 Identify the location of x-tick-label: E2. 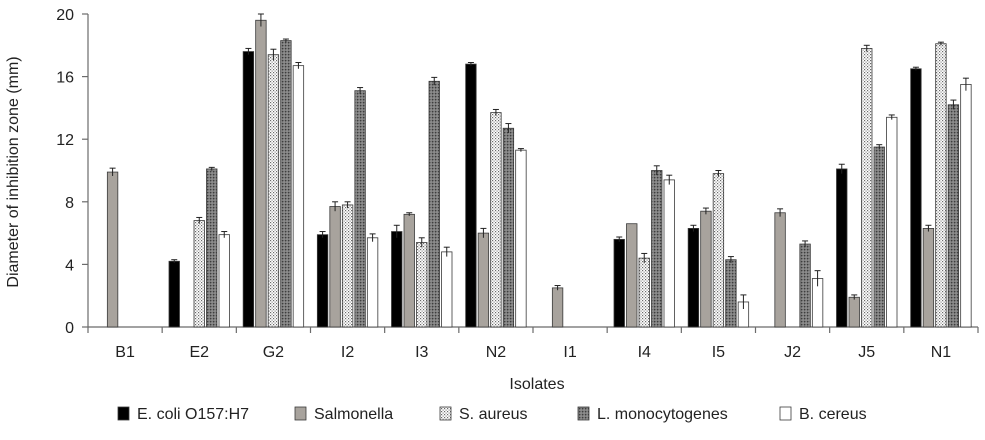
(199, 352).